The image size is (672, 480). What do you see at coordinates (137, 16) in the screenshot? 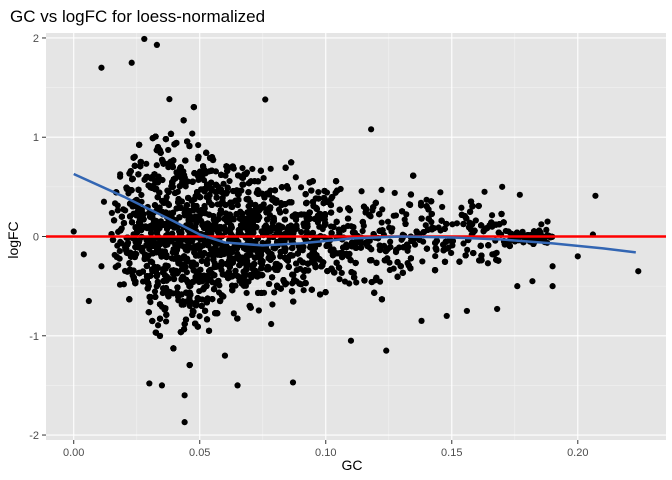
I see `chart-title: GC vs logFC for loess-normalized` at bounding box center [137, 16].